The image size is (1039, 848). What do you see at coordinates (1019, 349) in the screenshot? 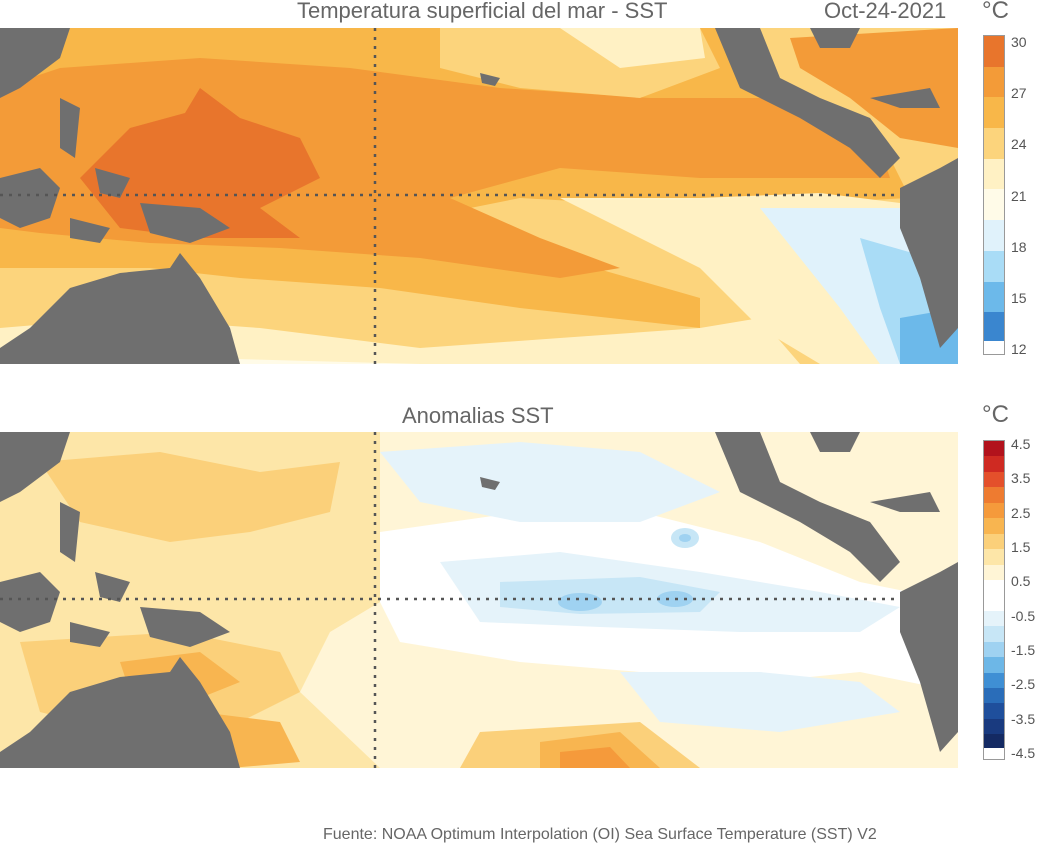
I see `sst-colorbar-tick: 12` at bounding box center [1019, 349].